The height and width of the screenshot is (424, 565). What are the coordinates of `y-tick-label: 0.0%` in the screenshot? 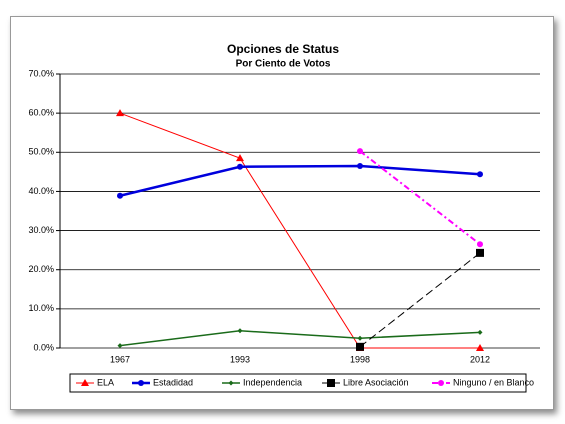 It's located at (43, 347).